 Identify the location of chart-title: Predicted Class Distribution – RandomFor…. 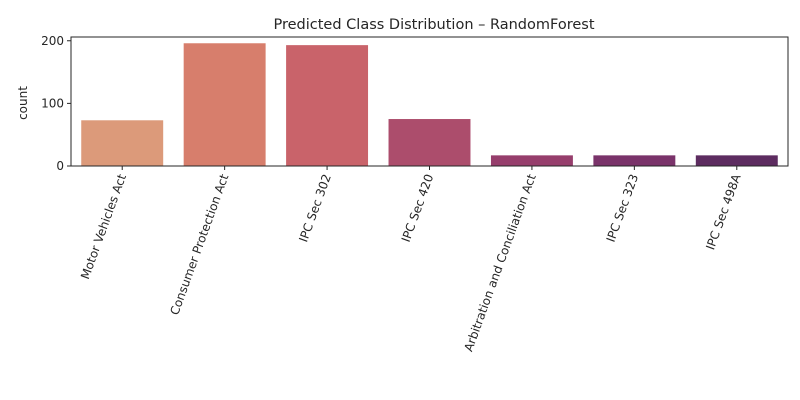
(433, 25).